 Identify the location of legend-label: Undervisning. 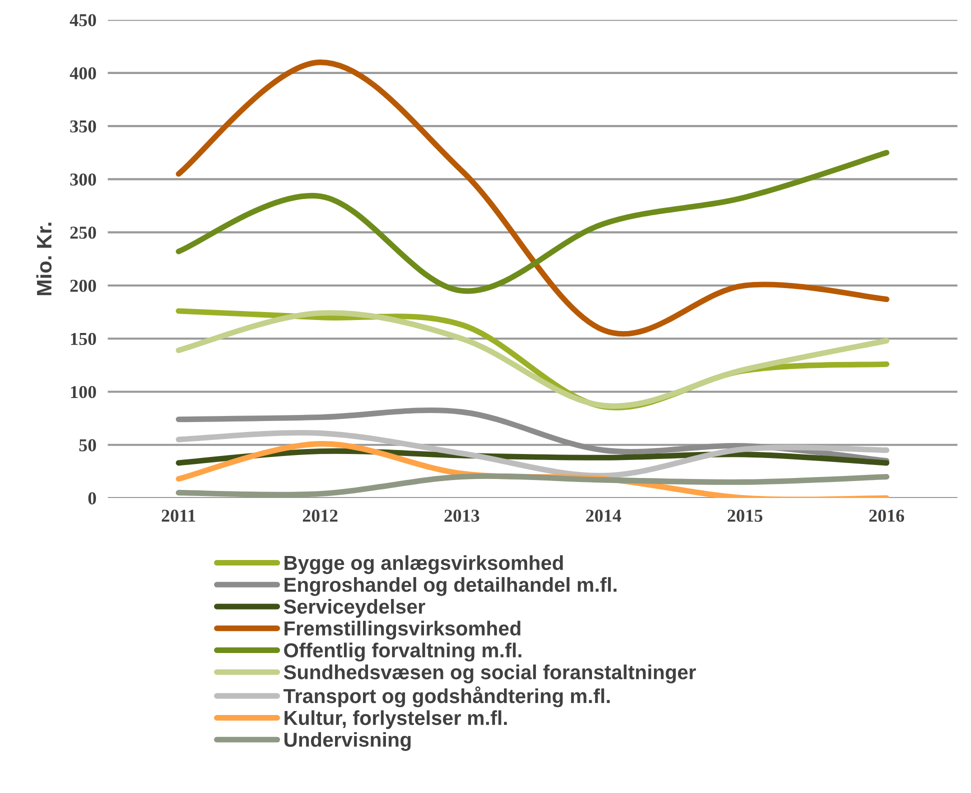
(347, 741).